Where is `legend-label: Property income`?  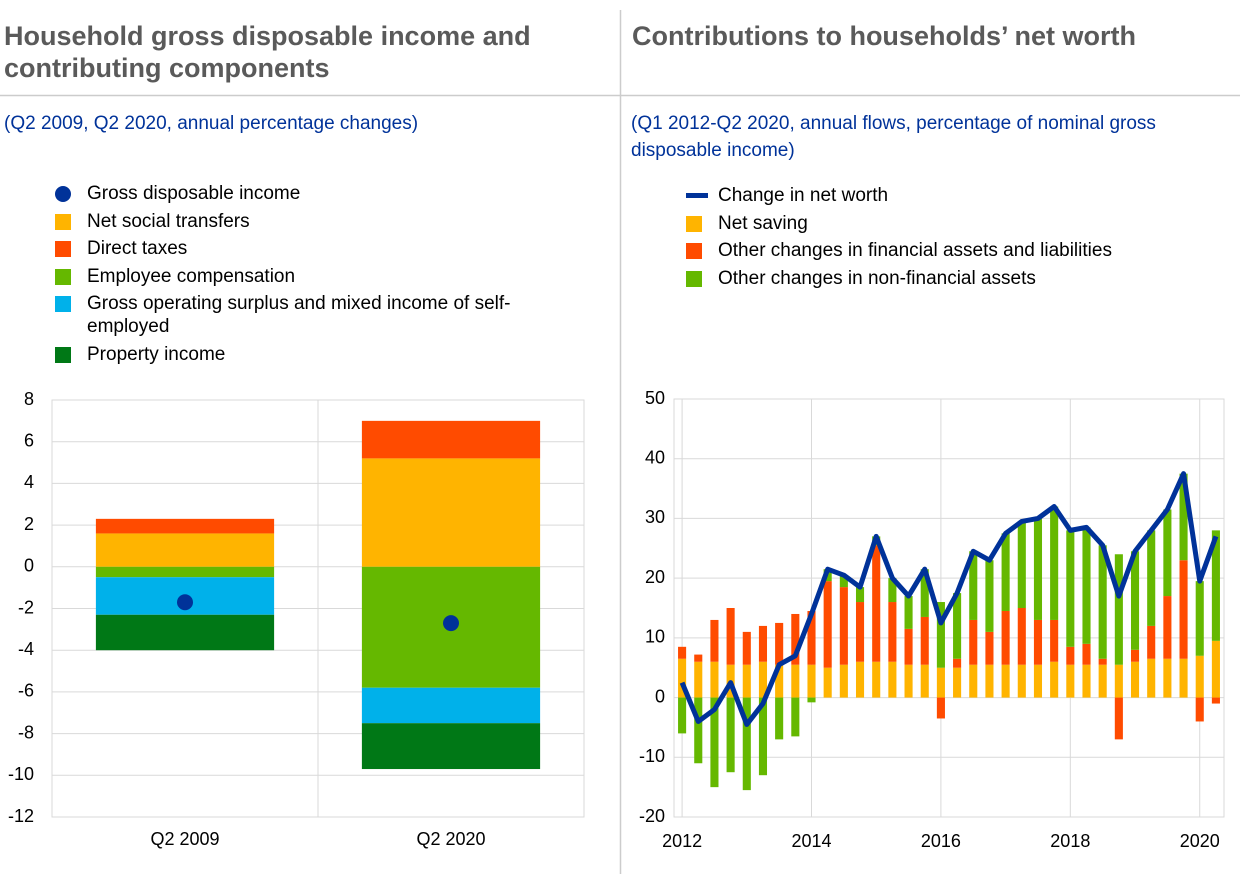
legend-label: Property income is located at coordinates (156, 354).